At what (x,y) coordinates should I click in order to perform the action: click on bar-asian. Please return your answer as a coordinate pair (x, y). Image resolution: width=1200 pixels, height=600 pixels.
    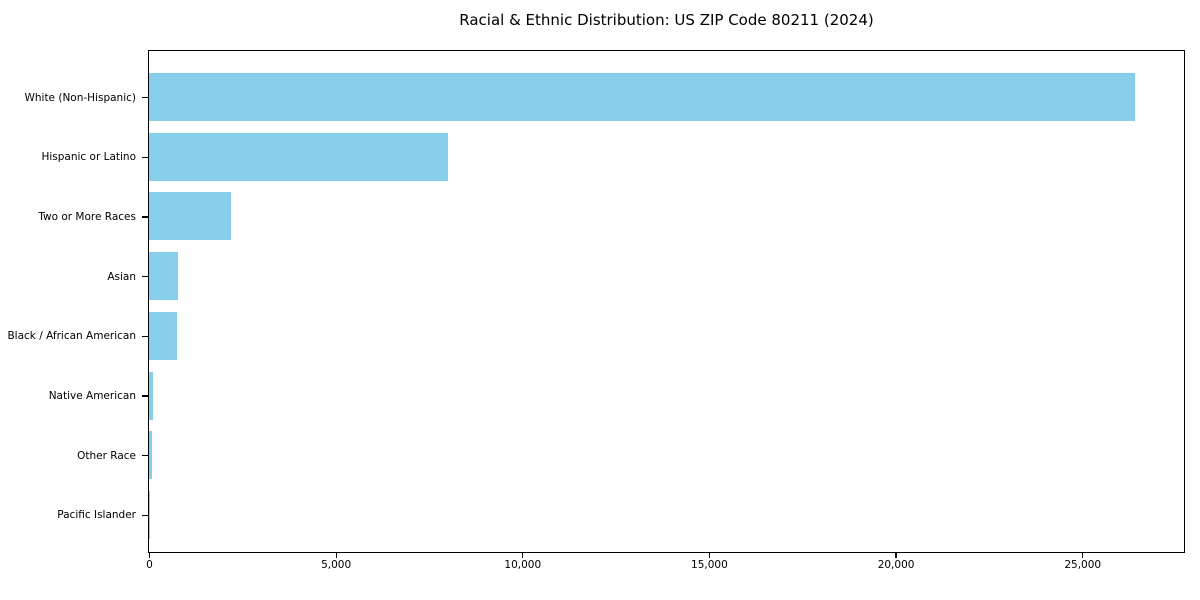
    Looking at the image, I should click on (164, 276).